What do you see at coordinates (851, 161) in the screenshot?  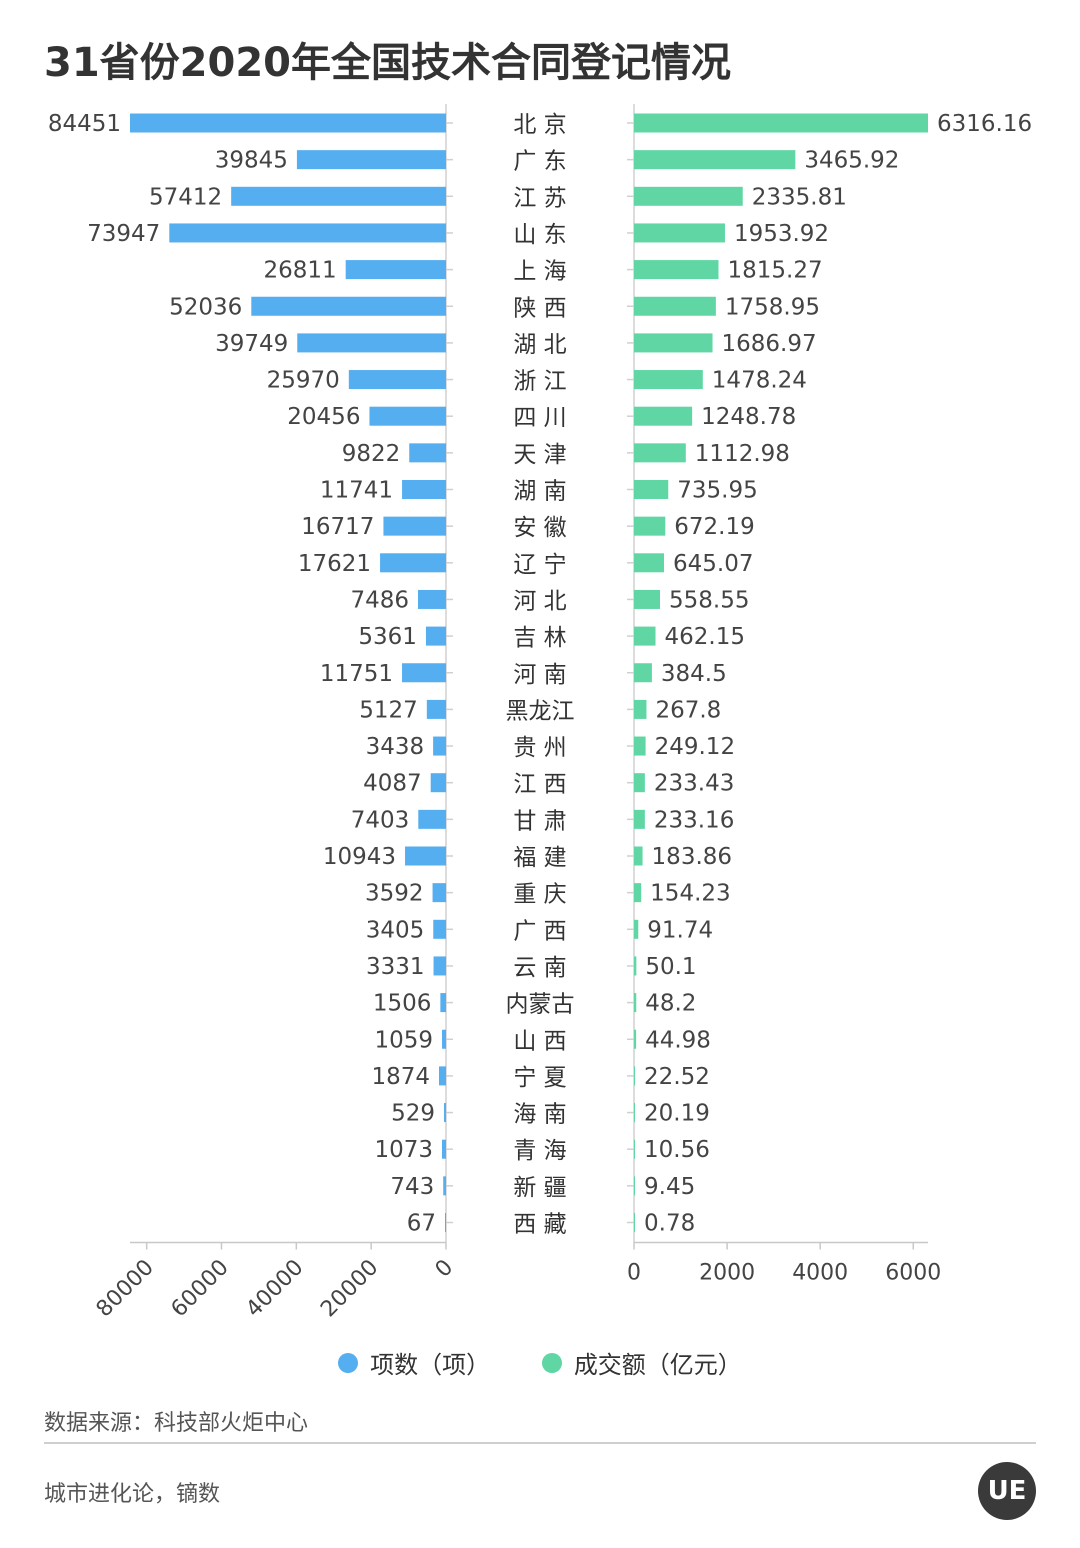 I see `data-label-amount: 3465.92` at bounding box center [851, 161].